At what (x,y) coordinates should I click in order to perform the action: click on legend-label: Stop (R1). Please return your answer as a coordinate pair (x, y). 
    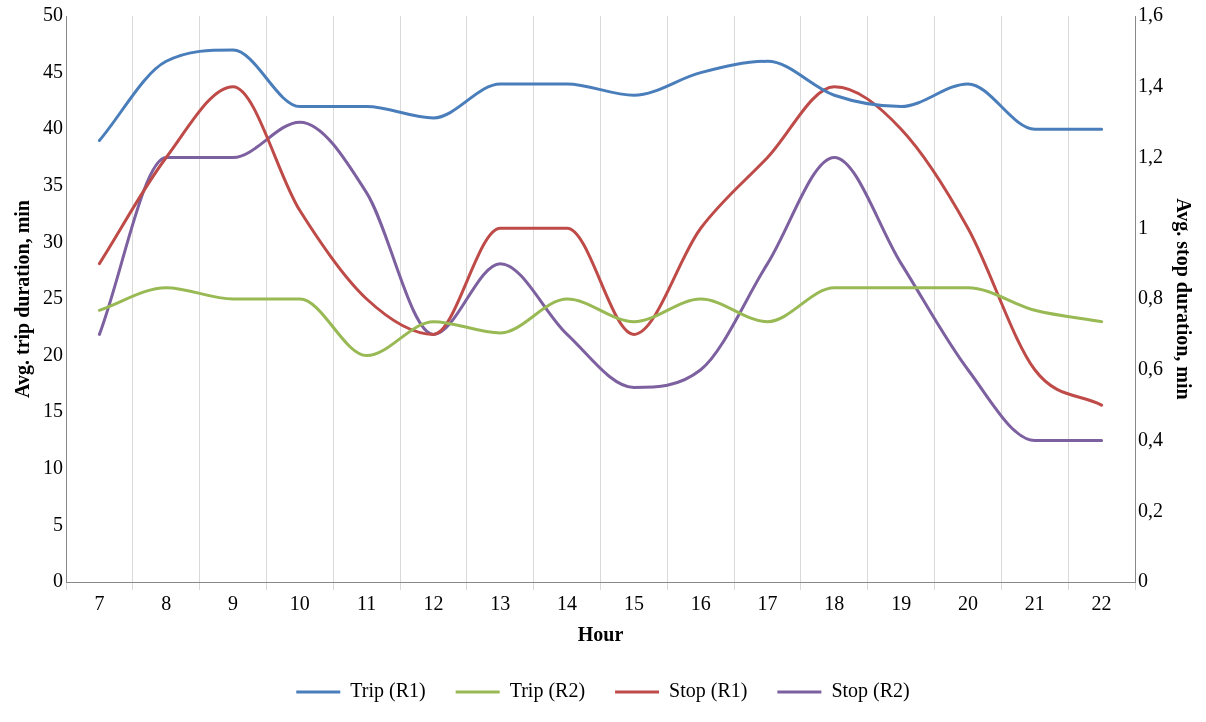
    Looking at the image, I should click on (708, 691).